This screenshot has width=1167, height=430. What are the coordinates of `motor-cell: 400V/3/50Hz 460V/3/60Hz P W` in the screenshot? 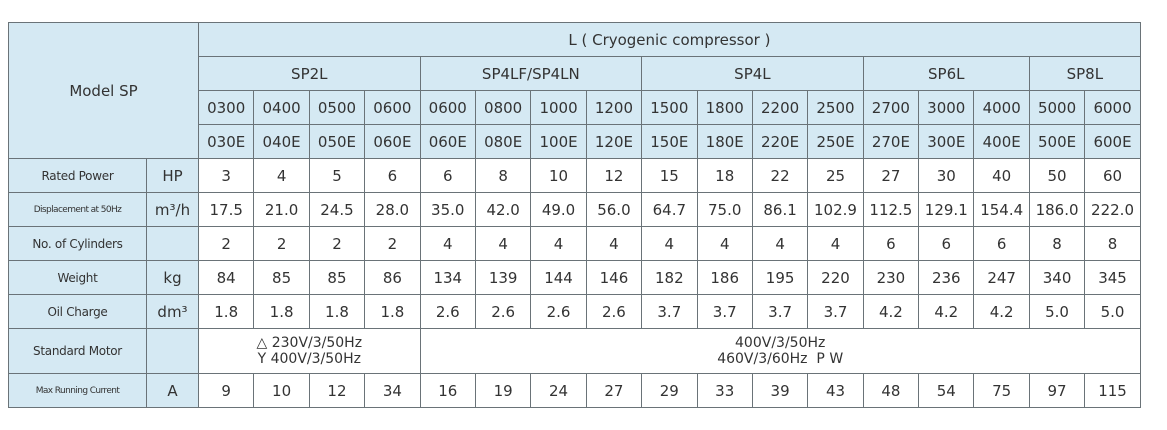 It's located at (780, 351).